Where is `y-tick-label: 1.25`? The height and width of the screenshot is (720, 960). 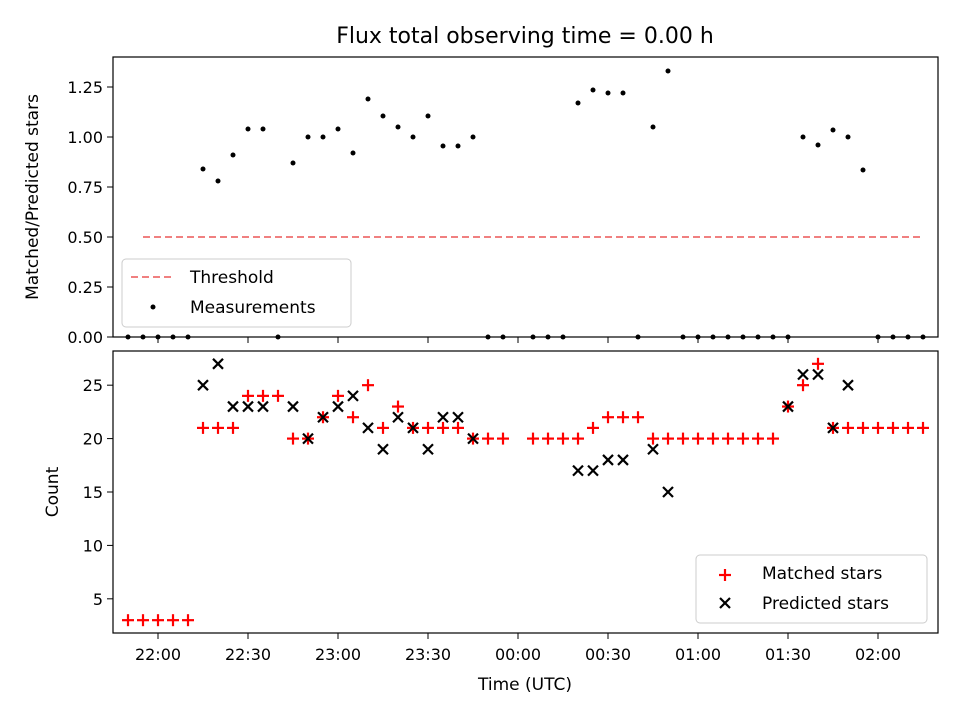 y-tick-label: 1.25 is located at coordinates (85, 87).